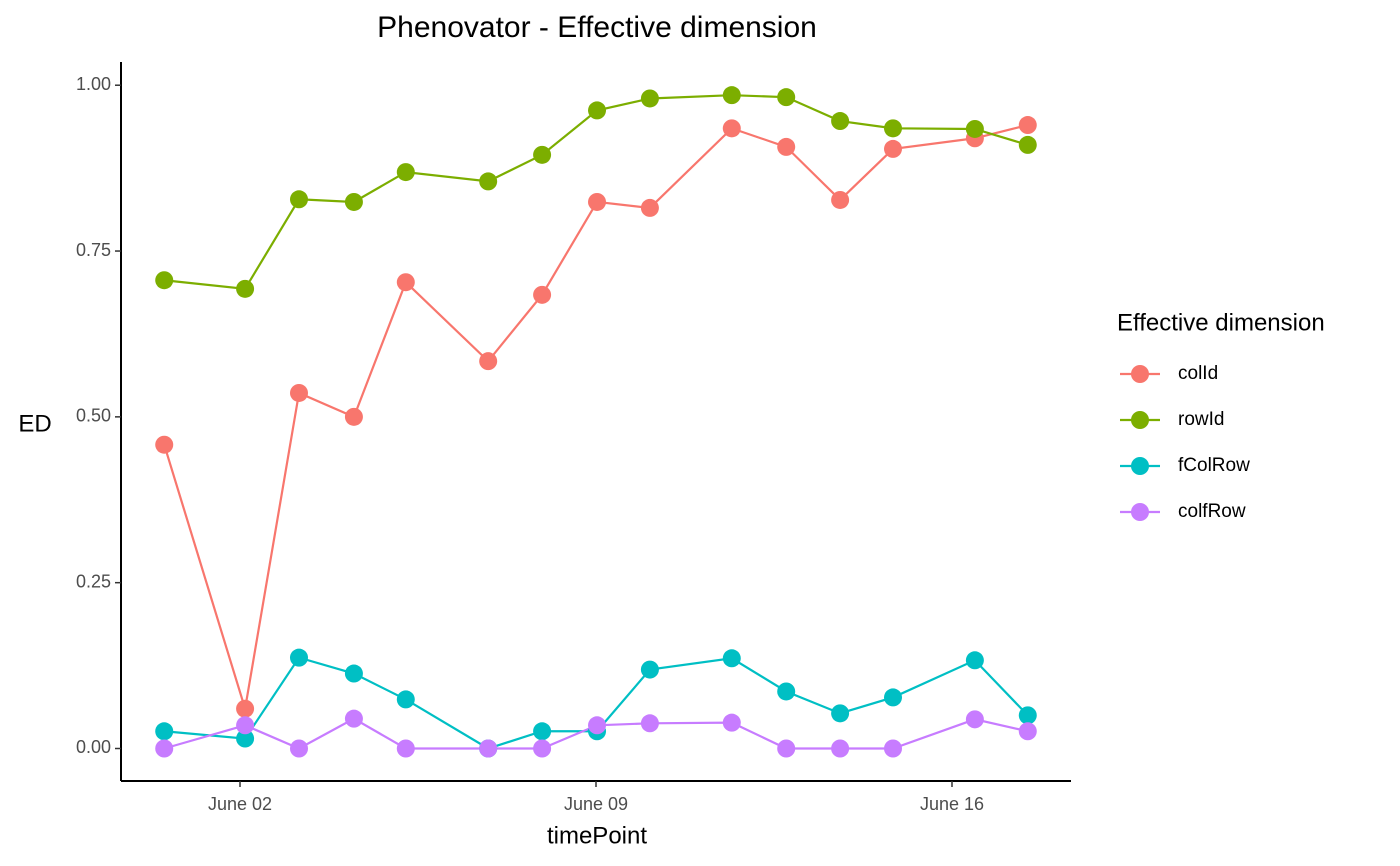 This screenshot has width=1400, height=866. Describe the element at coordinates (596, 804) in the screenshot. I see `x-tick-label: June 09` at that location.